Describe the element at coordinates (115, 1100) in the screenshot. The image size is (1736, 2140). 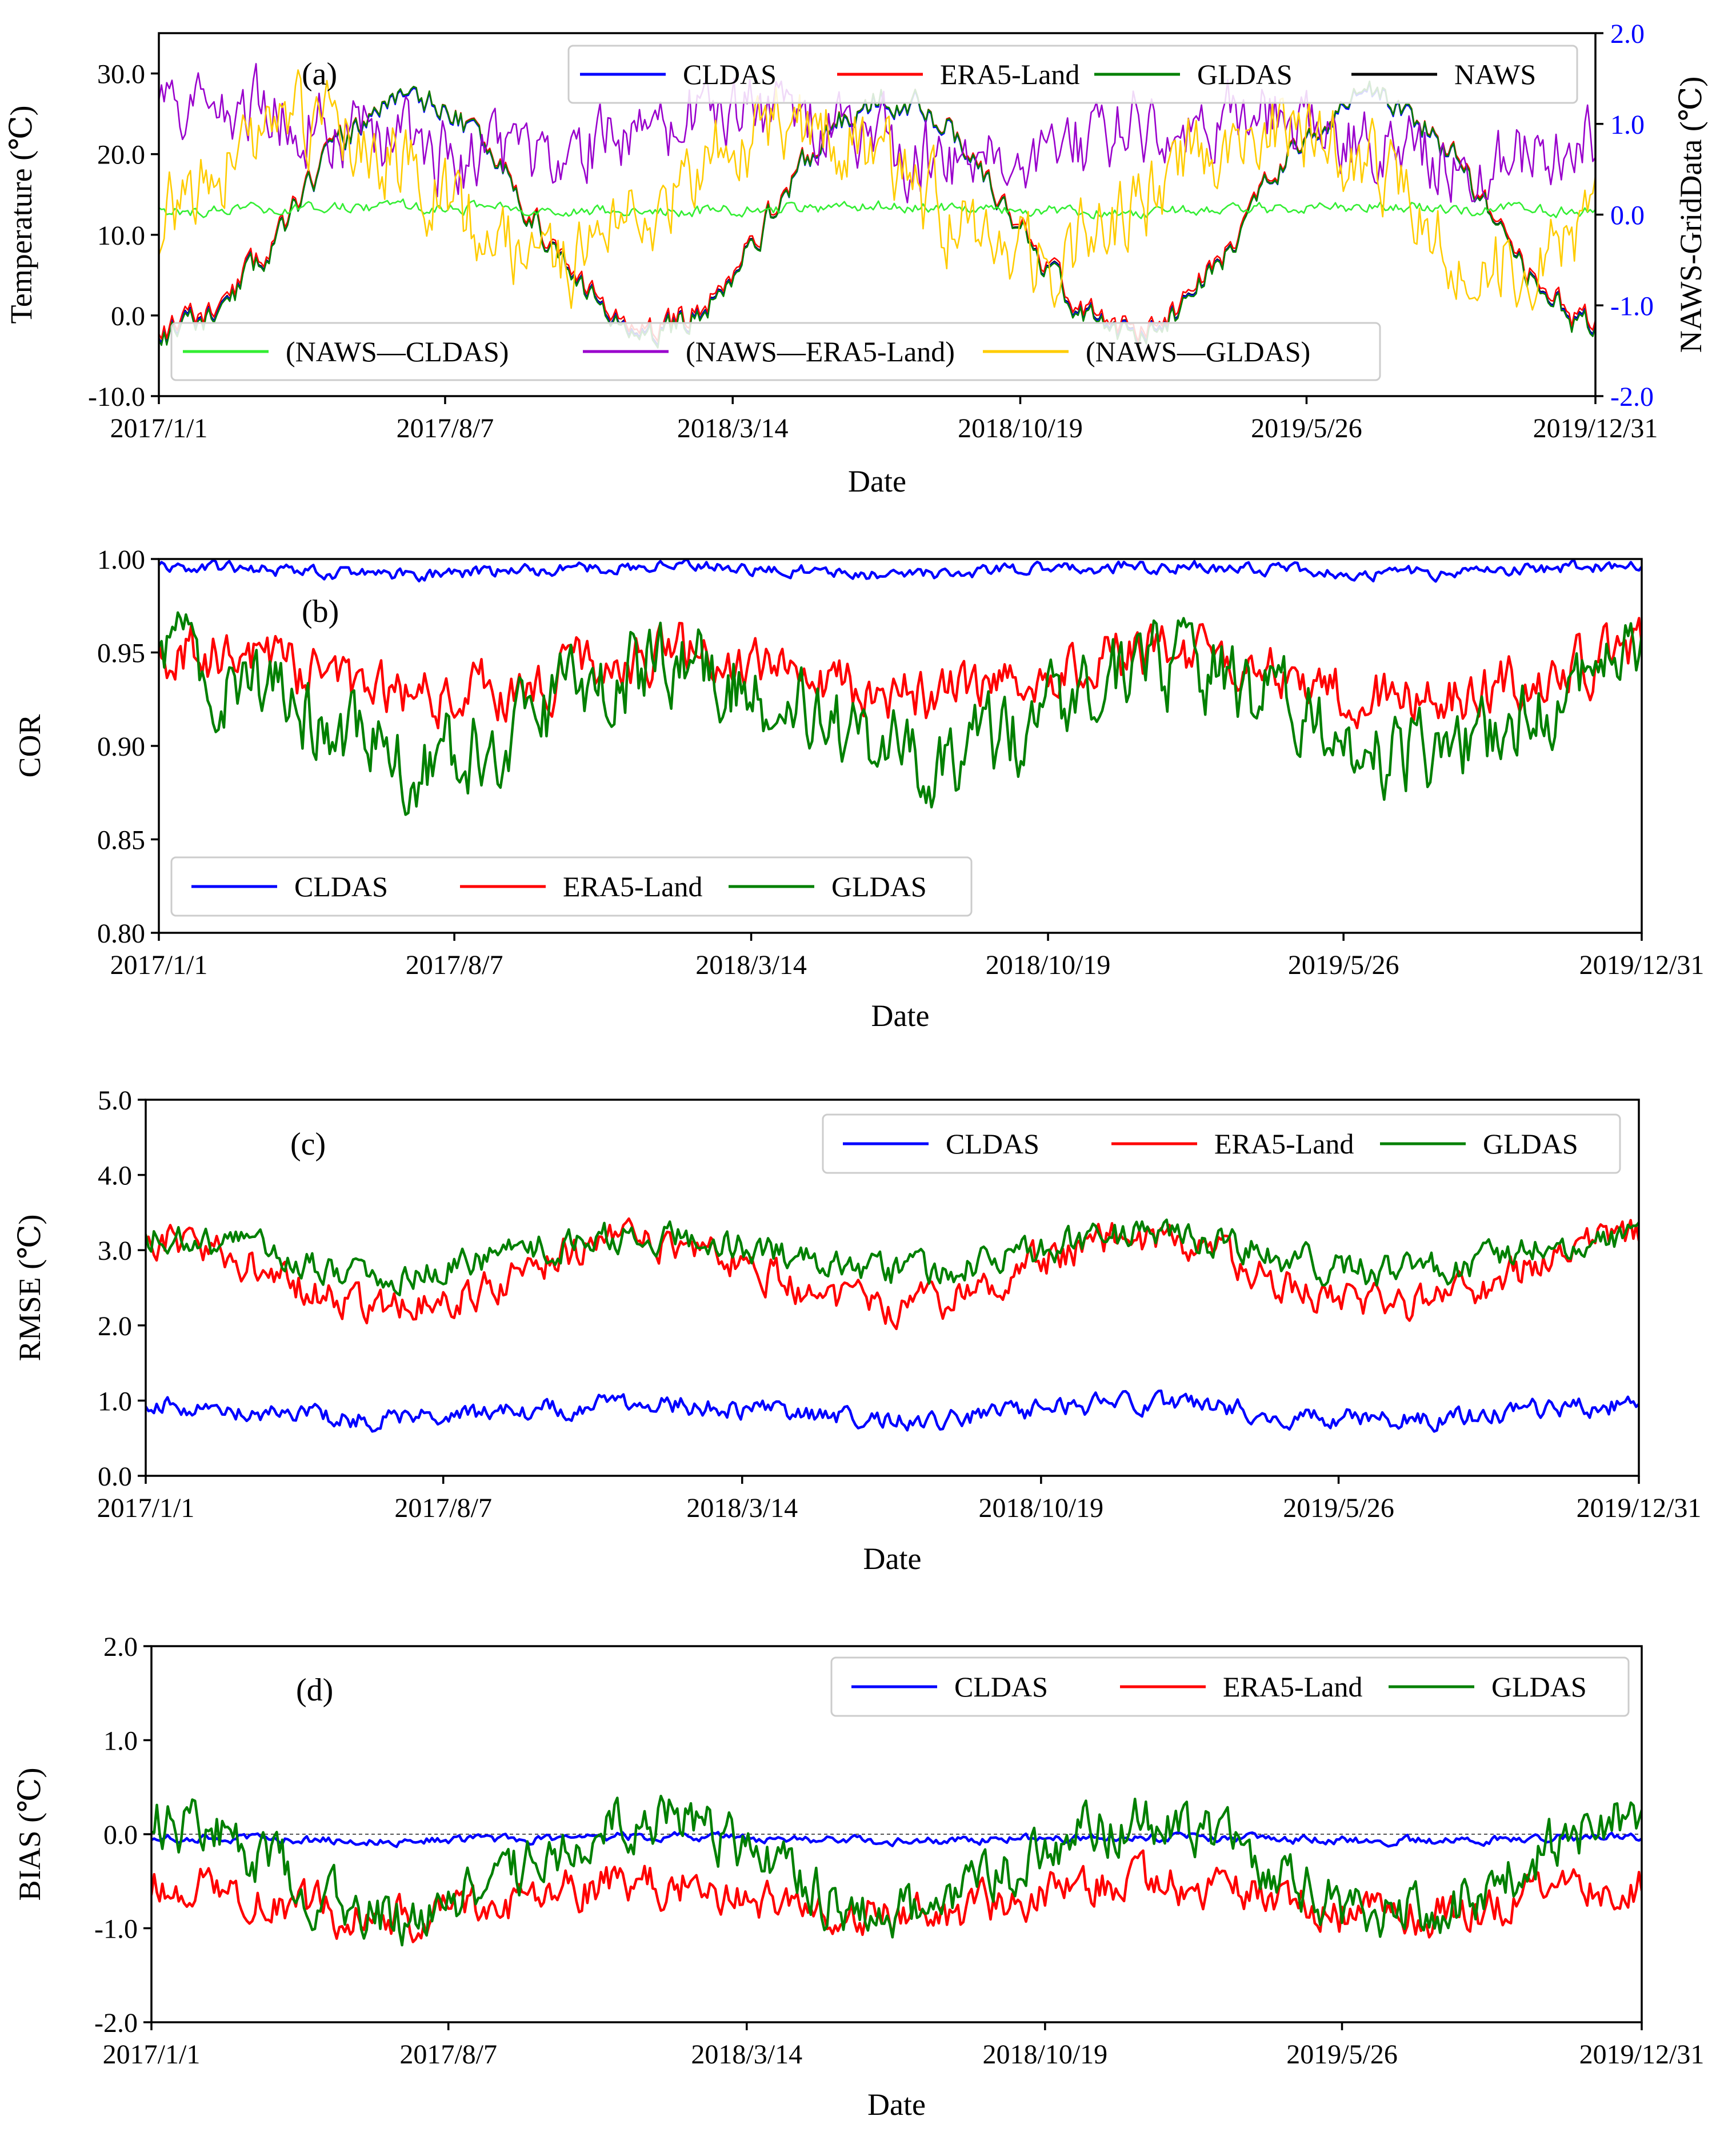
I see `y-tick-label: 5.0` at that location.